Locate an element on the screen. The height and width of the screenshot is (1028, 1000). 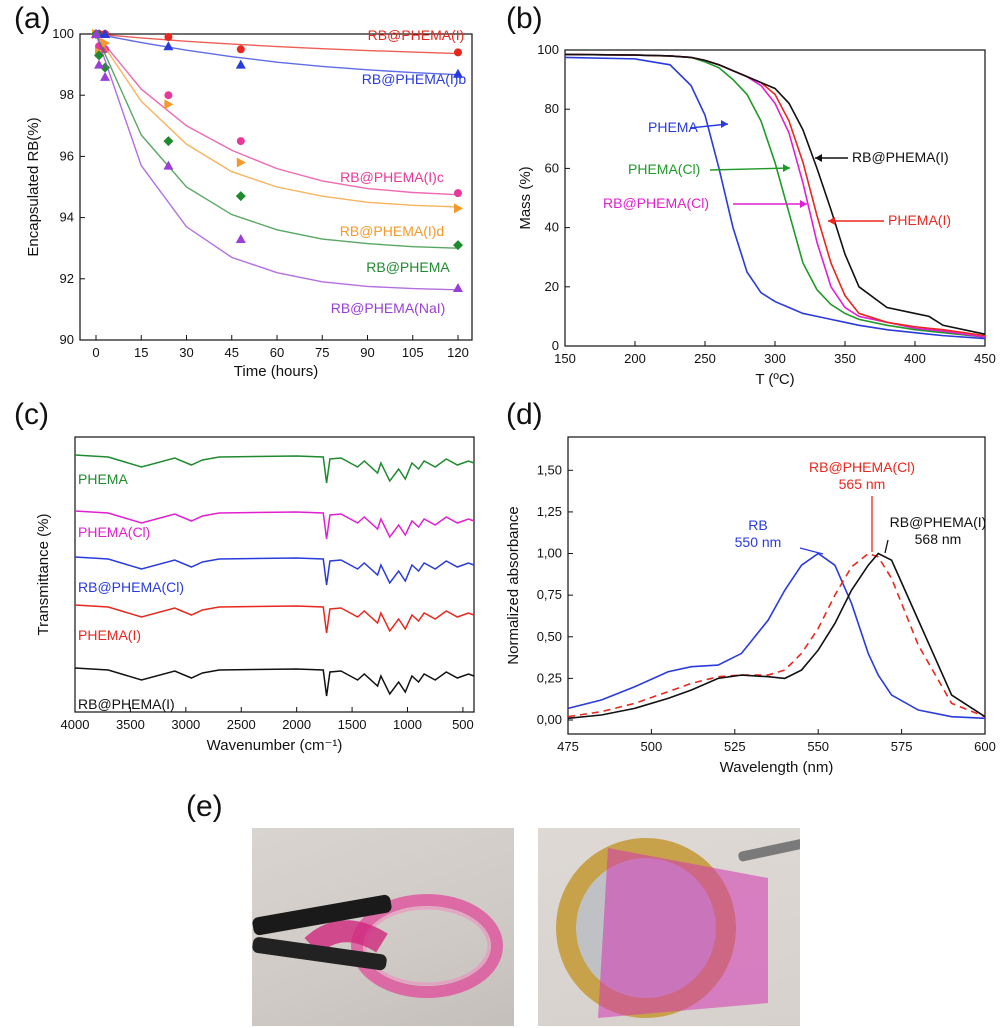
x-tick-label-a: 105 is located at coordinates (413, 352).